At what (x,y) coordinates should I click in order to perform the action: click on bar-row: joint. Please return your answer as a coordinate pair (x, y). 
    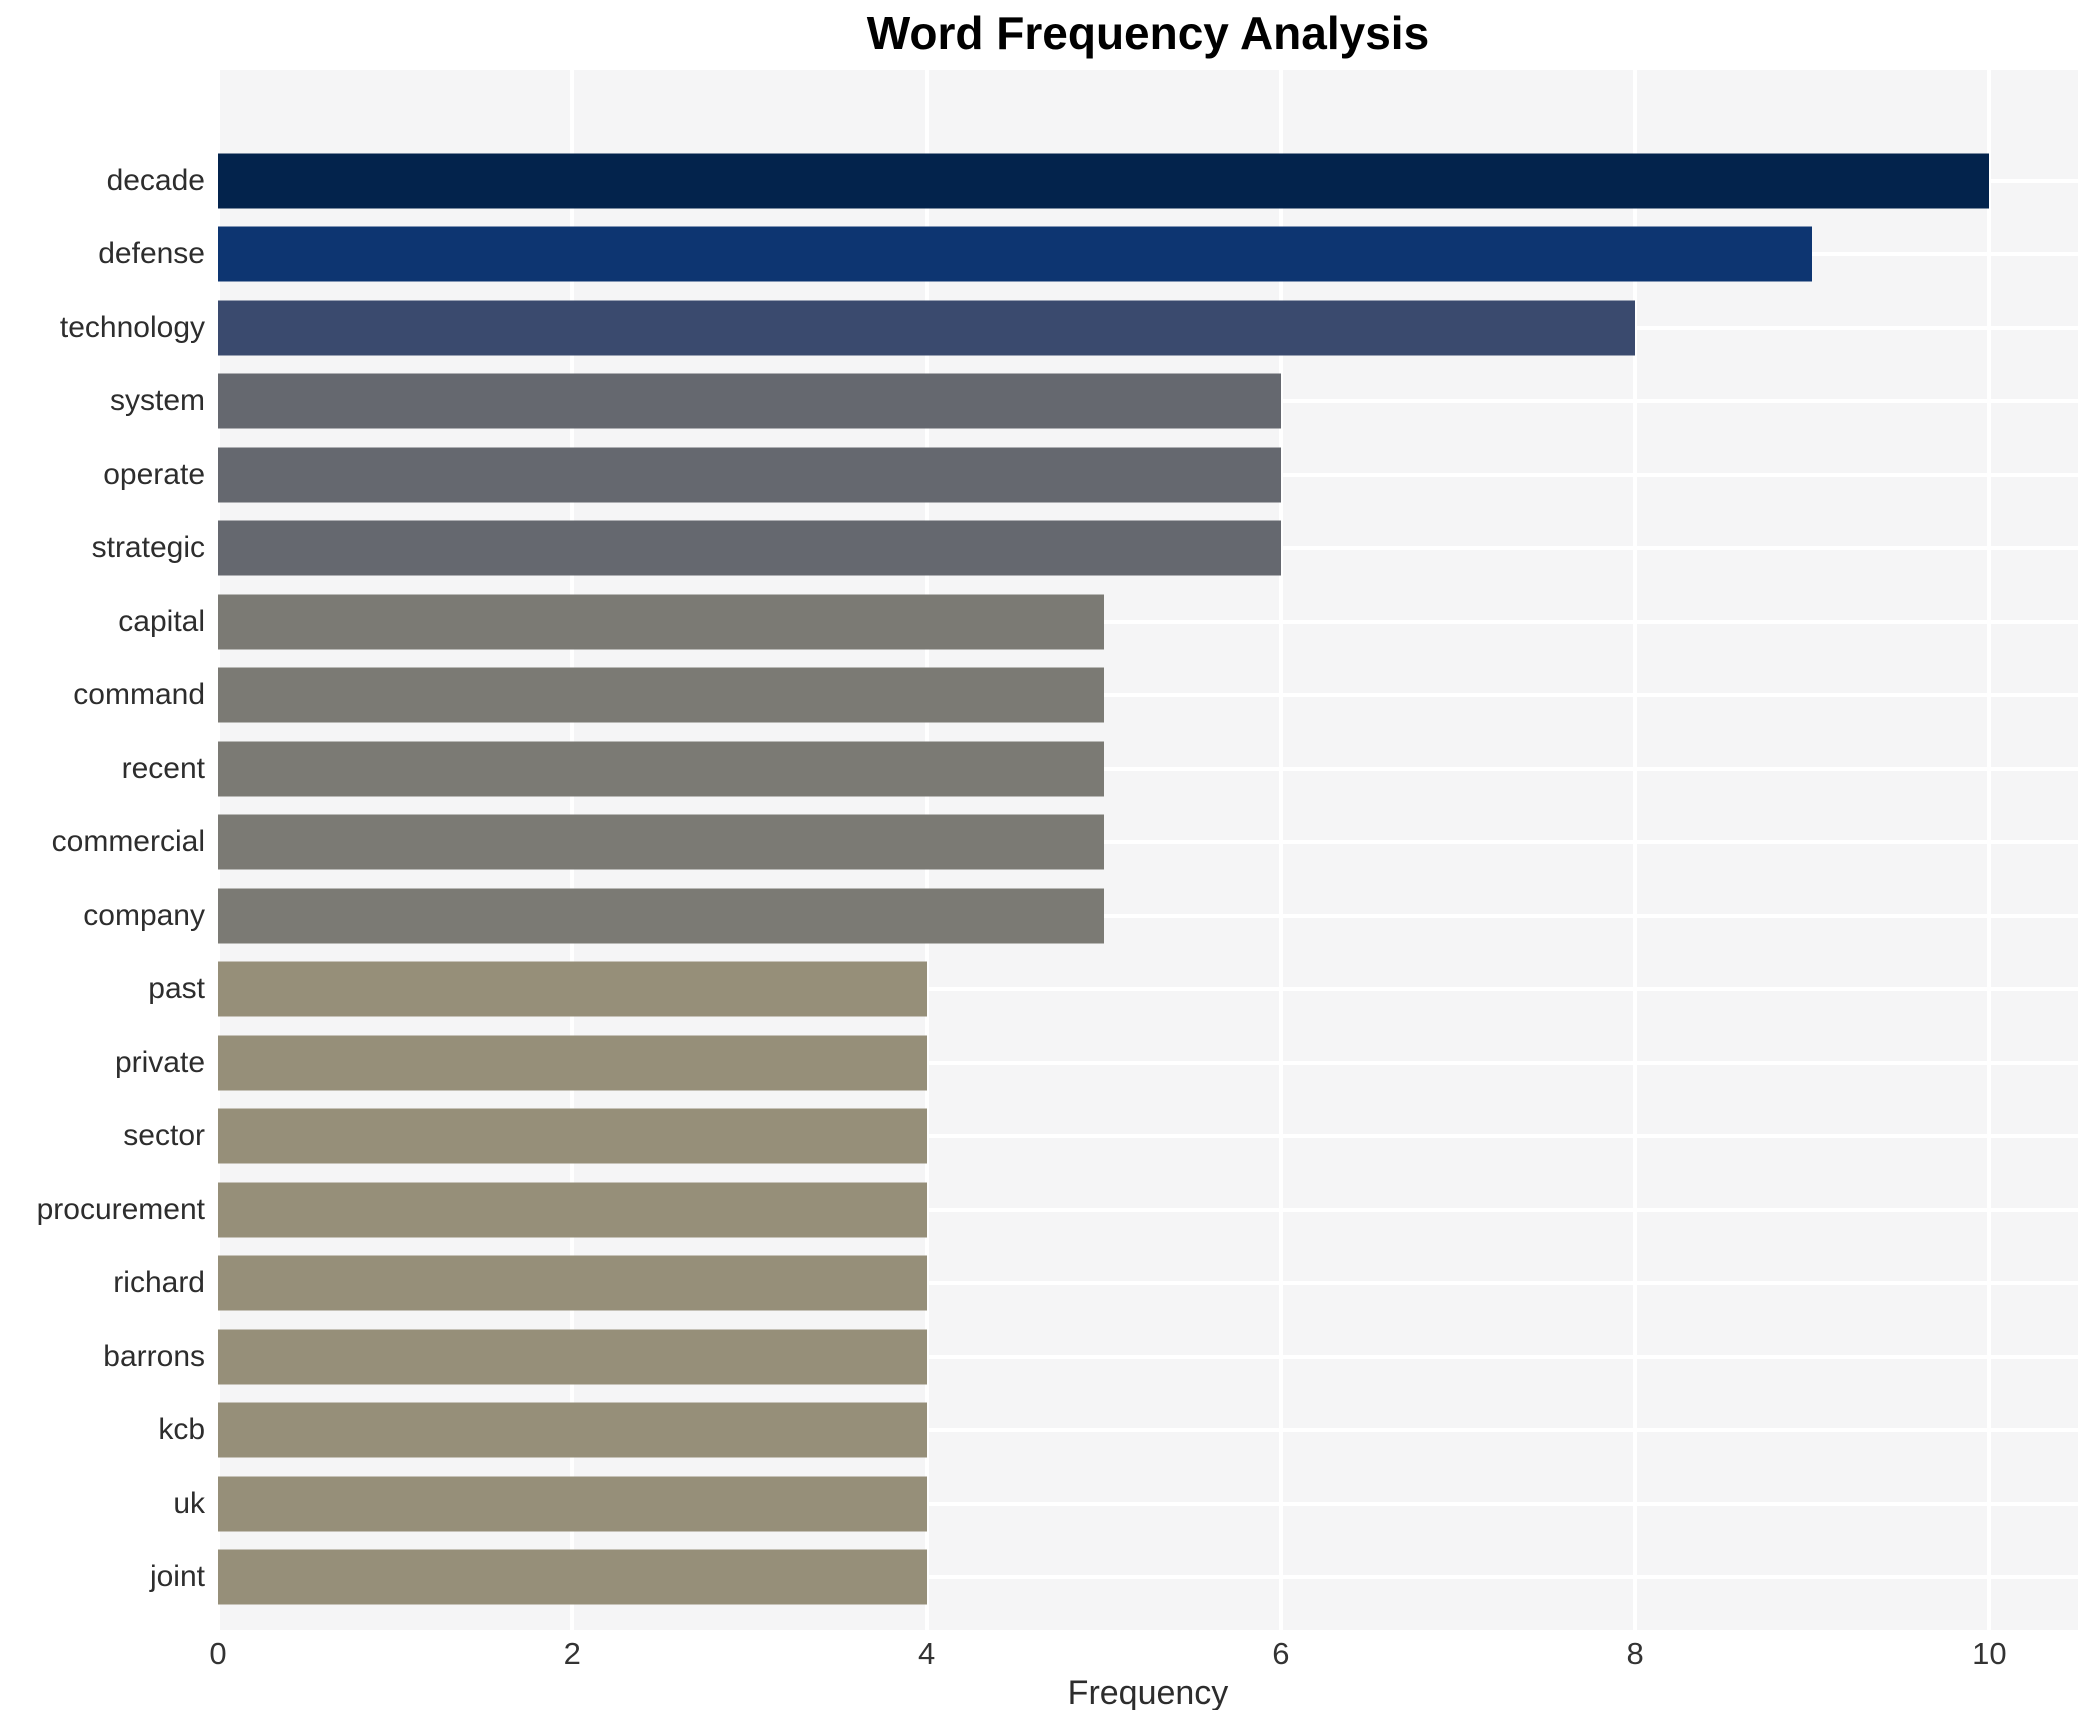
    Looking at the image, I should click on (1114, 1578).